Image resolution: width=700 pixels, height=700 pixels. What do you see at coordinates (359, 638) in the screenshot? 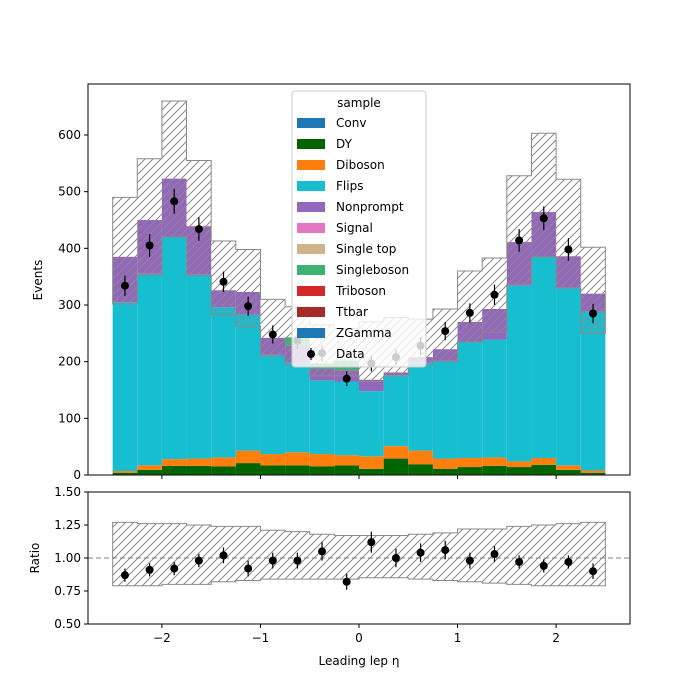
I see `x-tick-label: 0` at bounding box center [359, 638].